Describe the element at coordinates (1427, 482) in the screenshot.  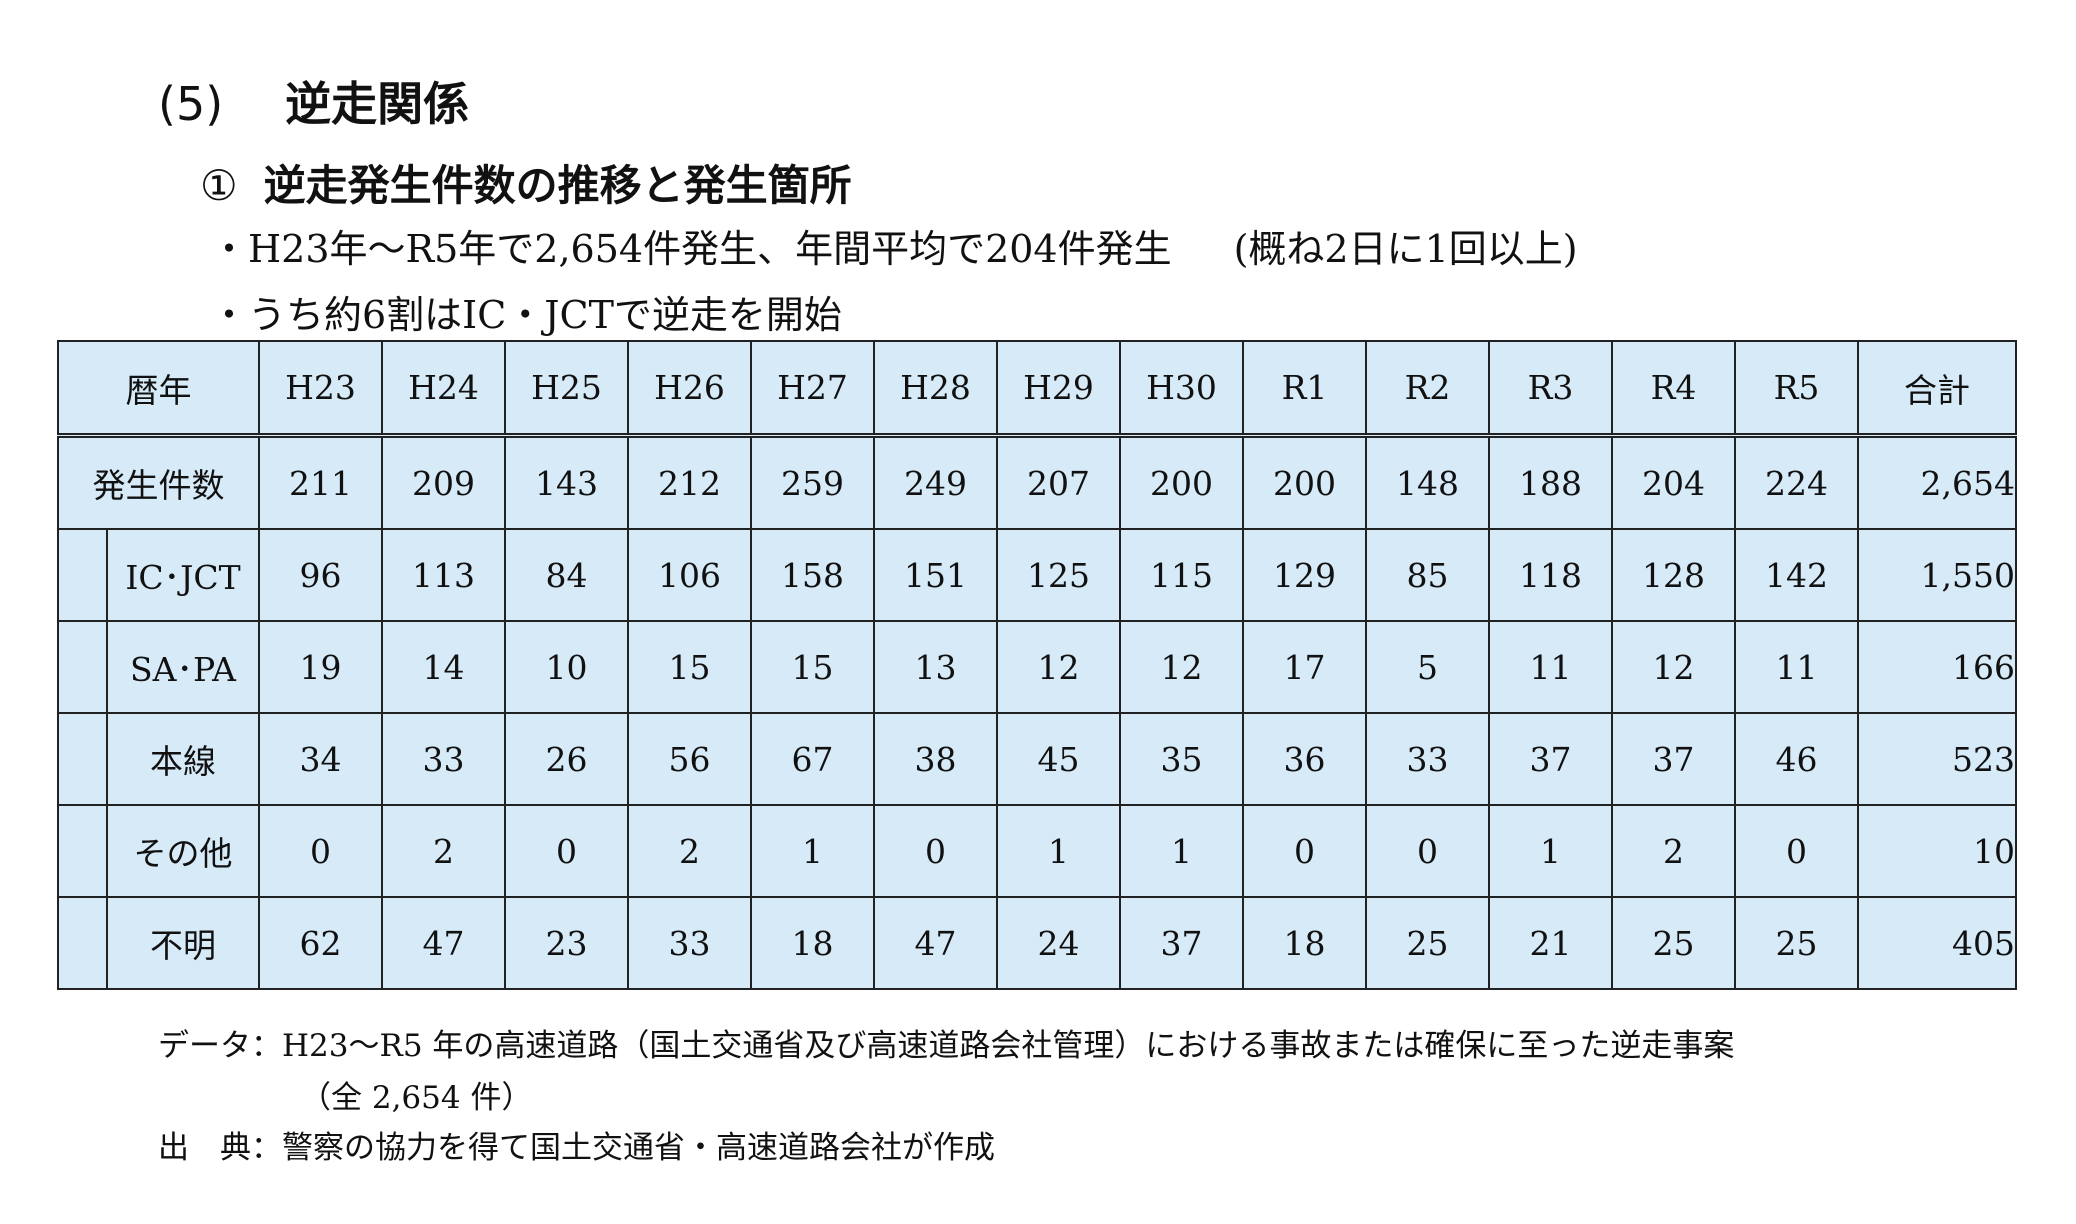
I see `table-cell: 148` at that location.